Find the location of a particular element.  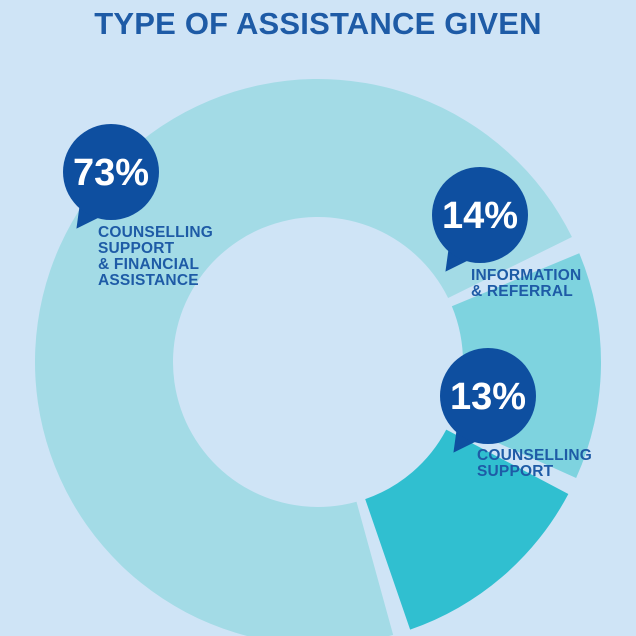

pin-73-circle is located at coordinates (111, 172).